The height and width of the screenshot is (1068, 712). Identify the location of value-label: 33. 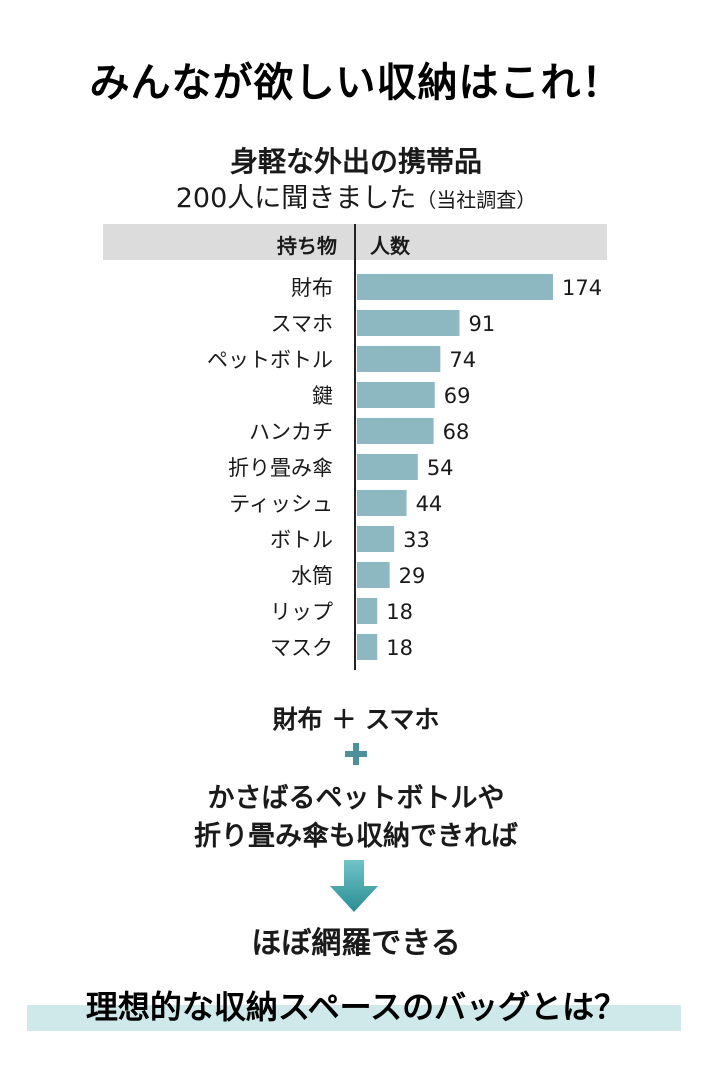
(416, 540).